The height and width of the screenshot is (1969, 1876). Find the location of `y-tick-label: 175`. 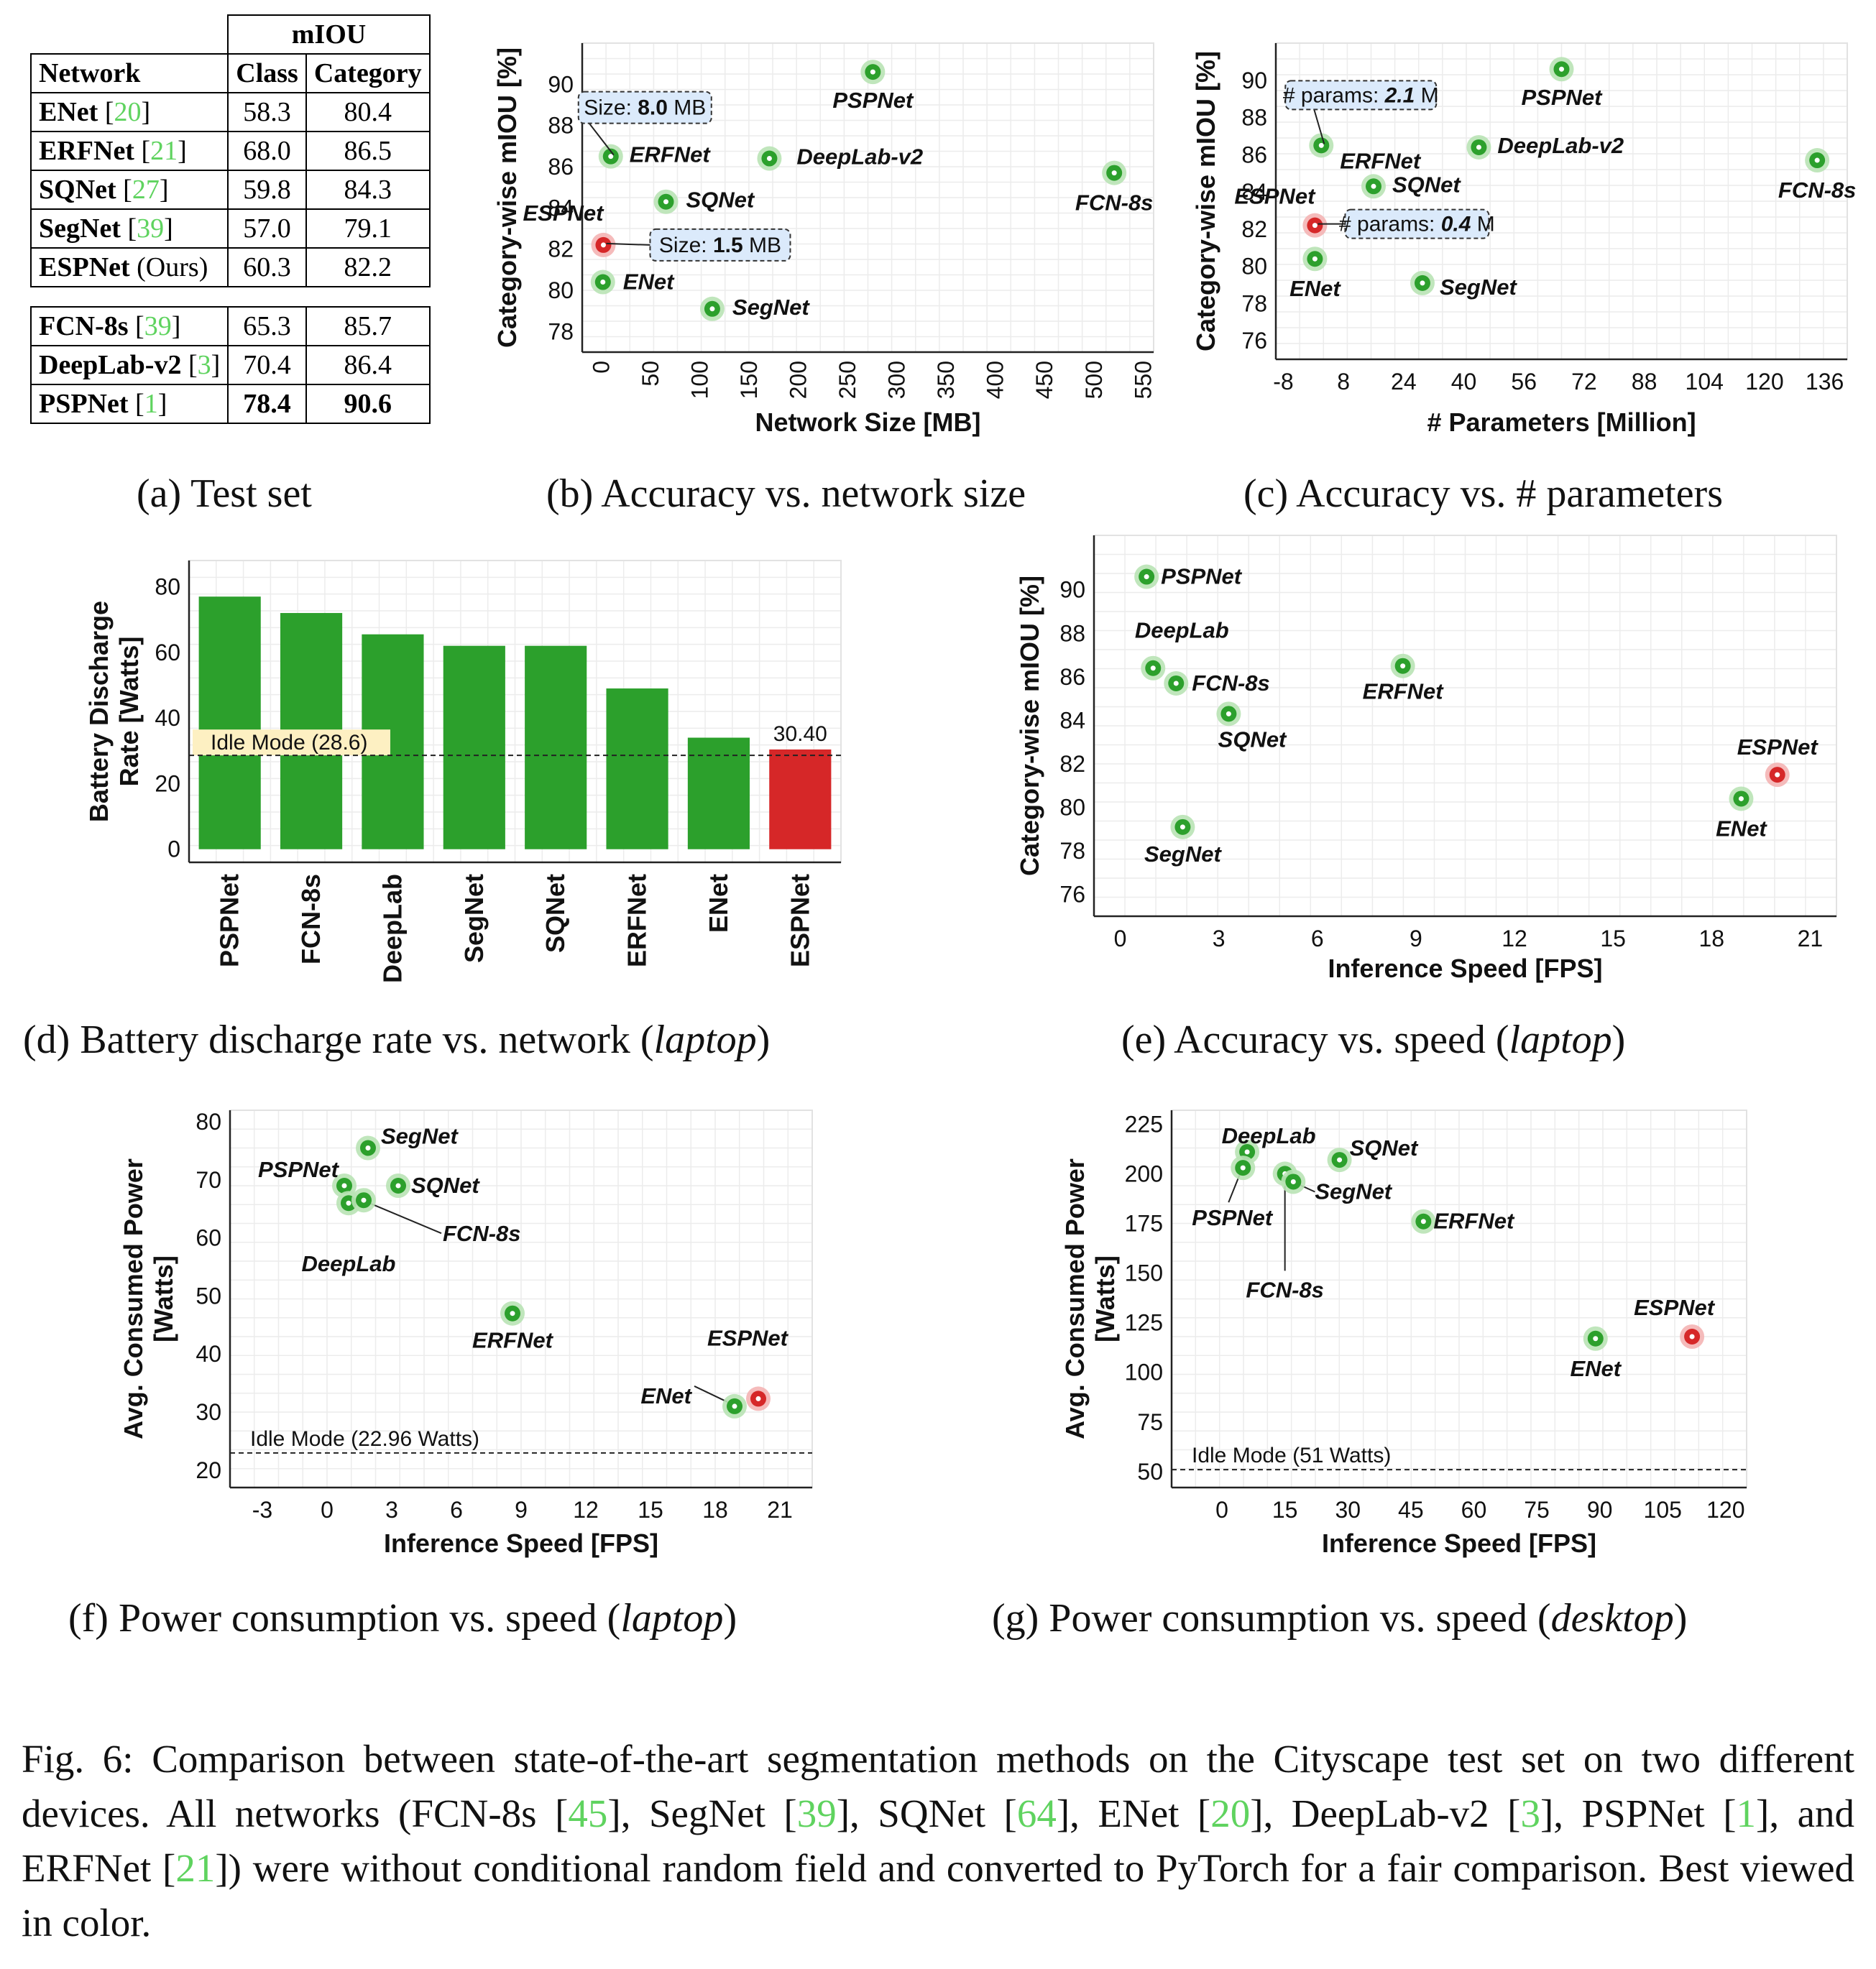

y-tick-label: 175 is located at coordinates (1144, 1224).